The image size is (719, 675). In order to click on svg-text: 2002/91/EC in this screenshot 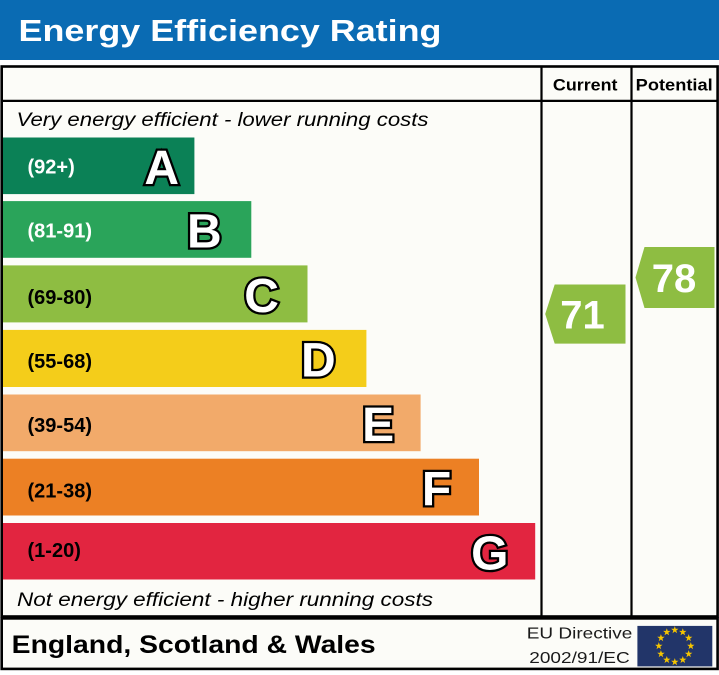, I will do `click(579, 658)`.